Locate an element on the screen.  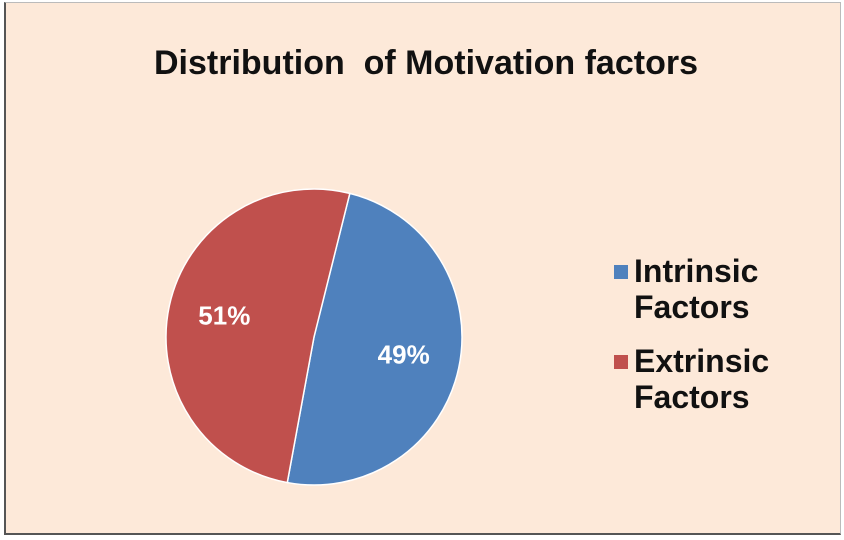
data-label: 49% is located at coordinates (404, 354).